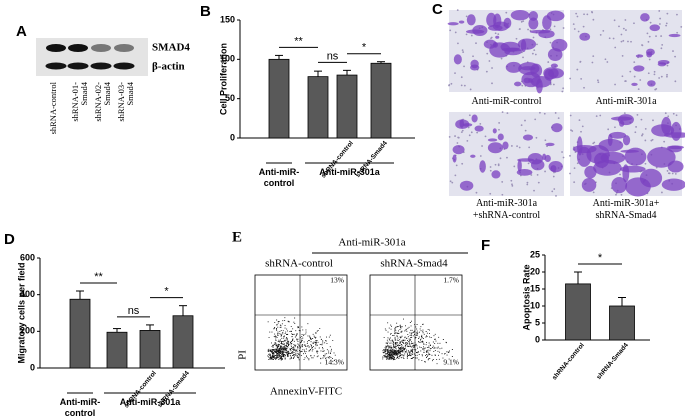 The image size is (685, 416). I want to click on x-tick-label: shRNA-control, so click(568, 362).